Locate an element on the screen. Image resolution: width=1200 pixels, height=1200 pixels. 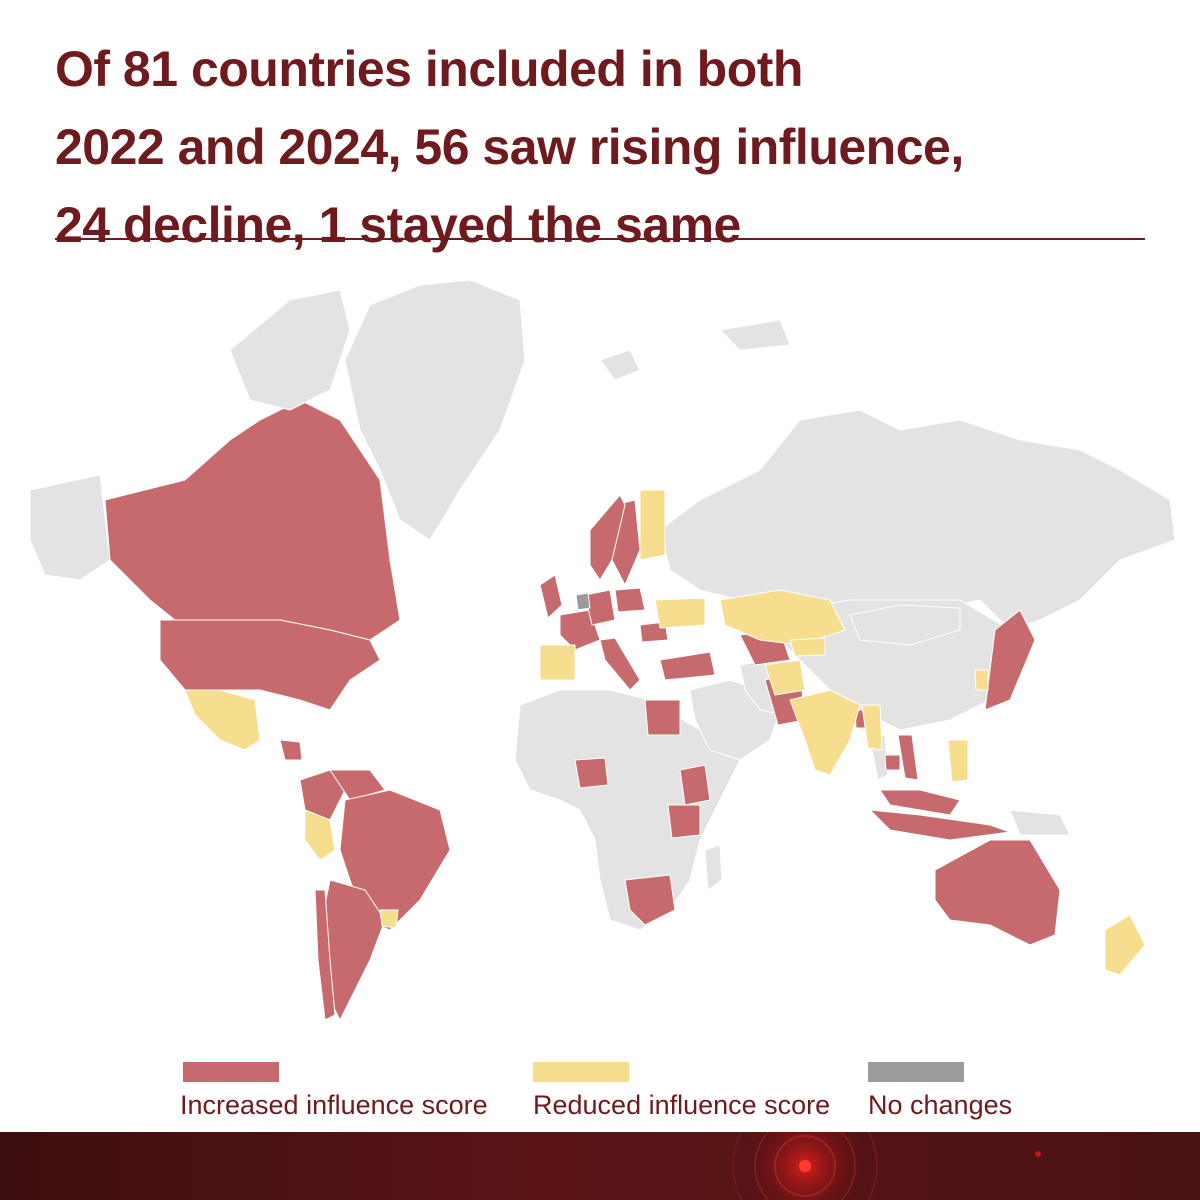
legend-item-no-change: No changes is located at coordinates (940, 1091).